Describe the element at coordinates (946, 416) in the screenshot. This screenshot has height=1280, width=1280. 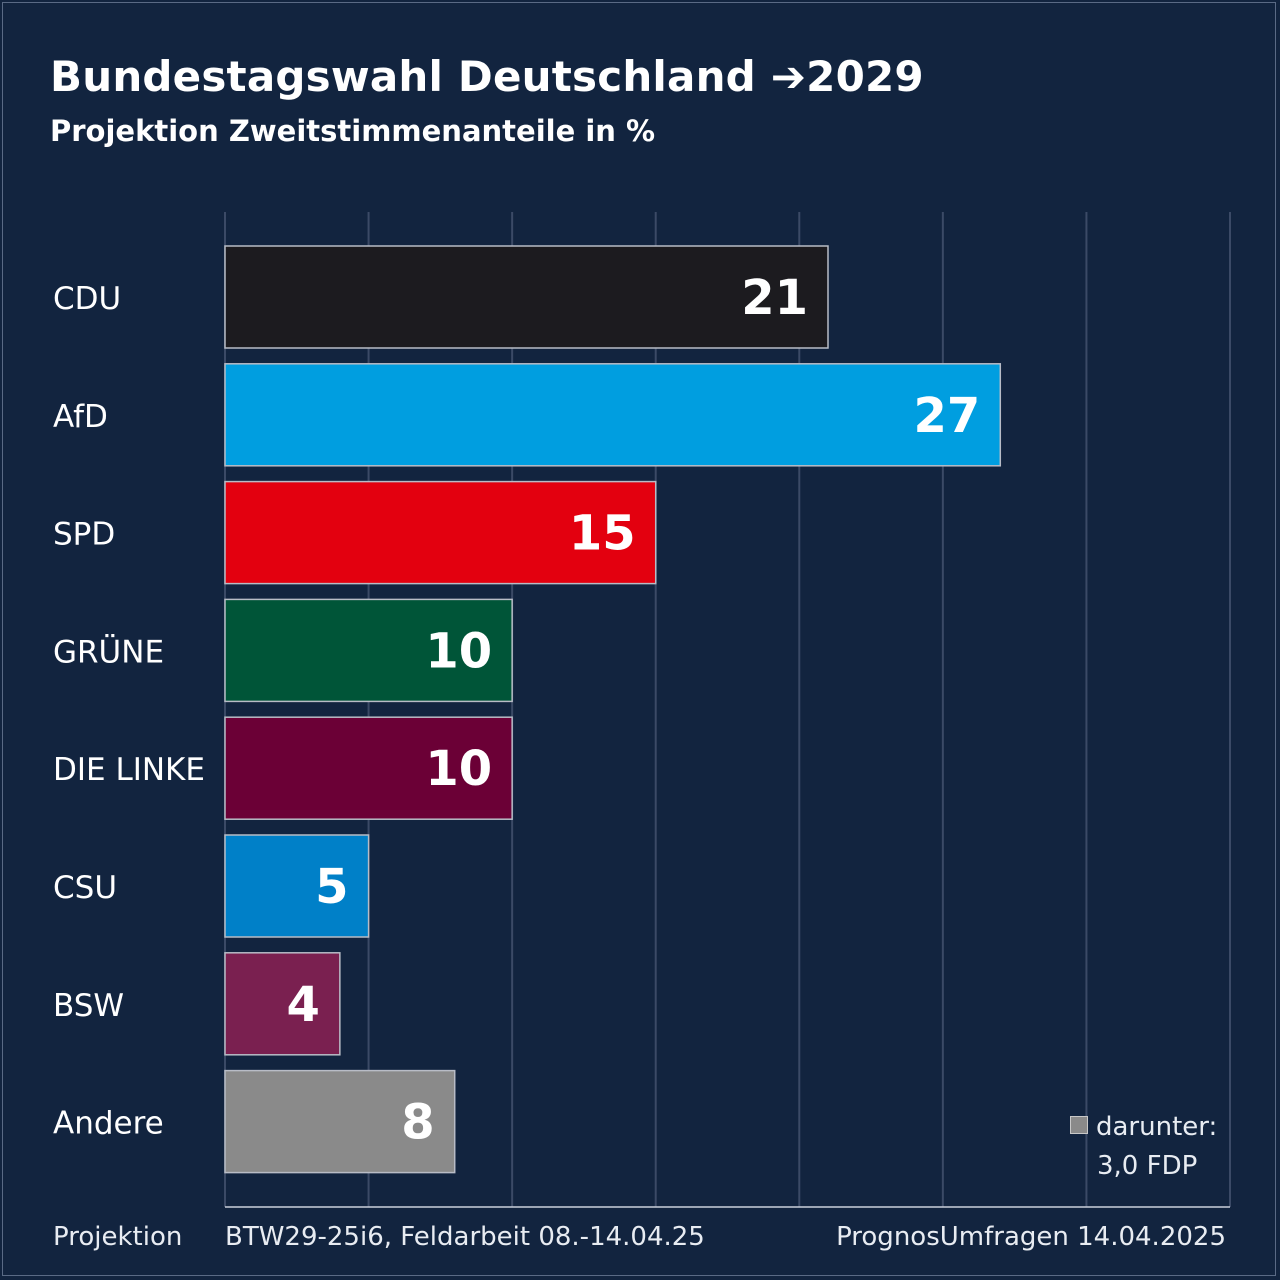
I see `bar-value-label: 27` at that location.